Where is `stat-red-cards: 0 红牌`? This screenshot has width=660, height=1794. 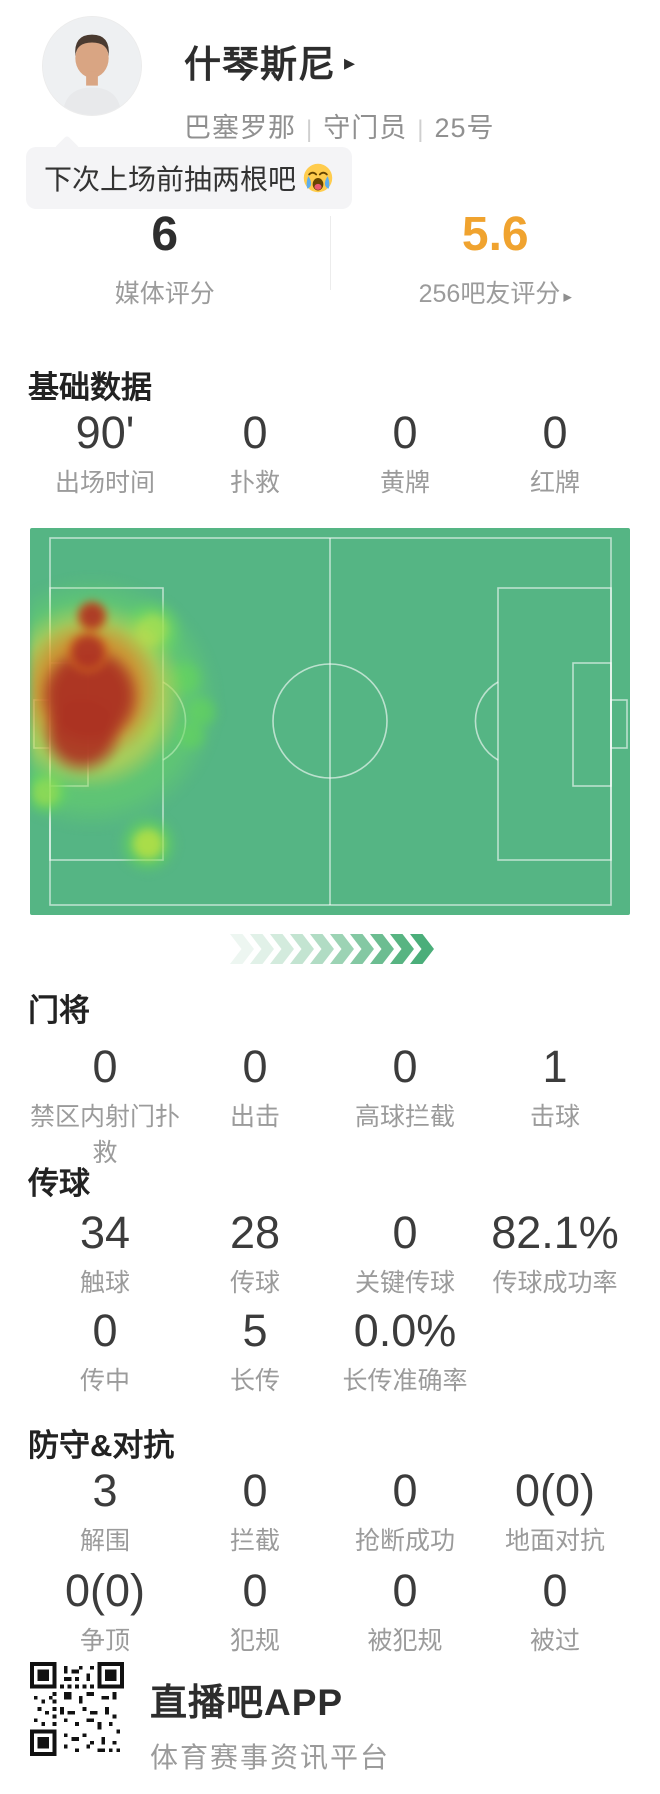
stat-red-cards: 0 红牌 is located at coordinates (554, 452).